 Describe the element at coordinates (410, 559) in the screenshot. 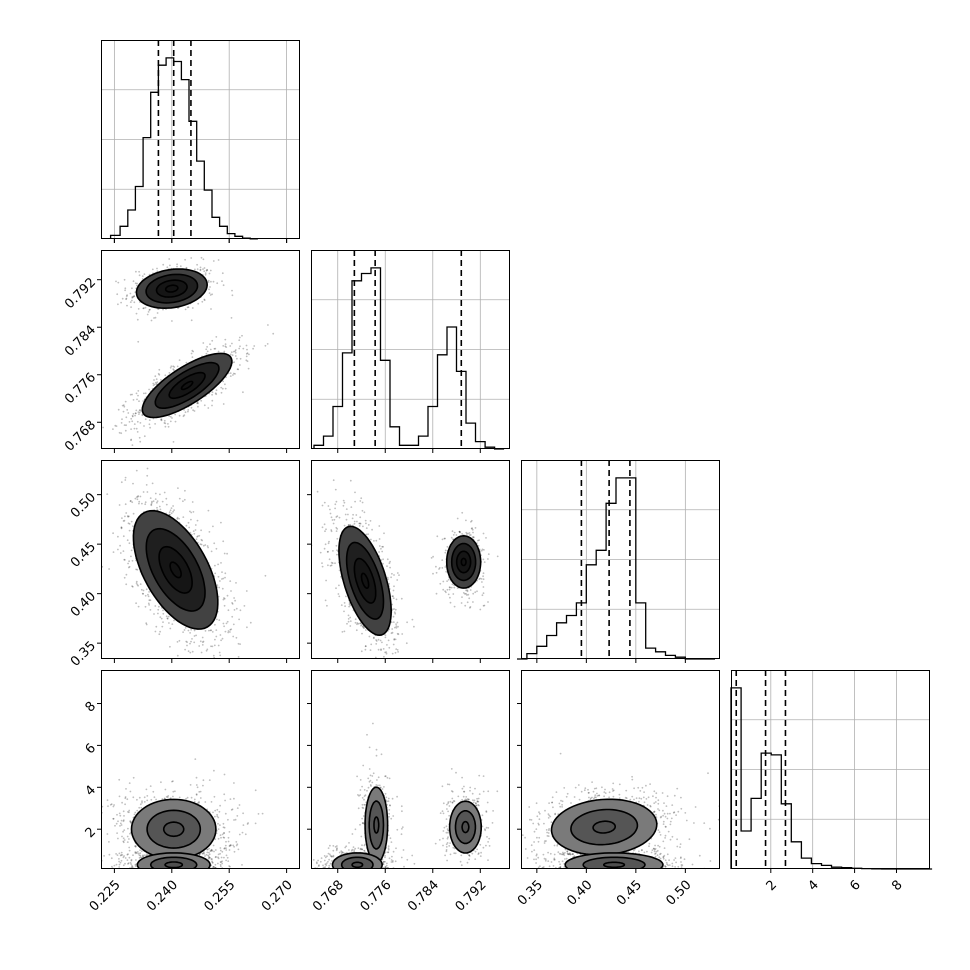

I see `panel-frame` at that location.